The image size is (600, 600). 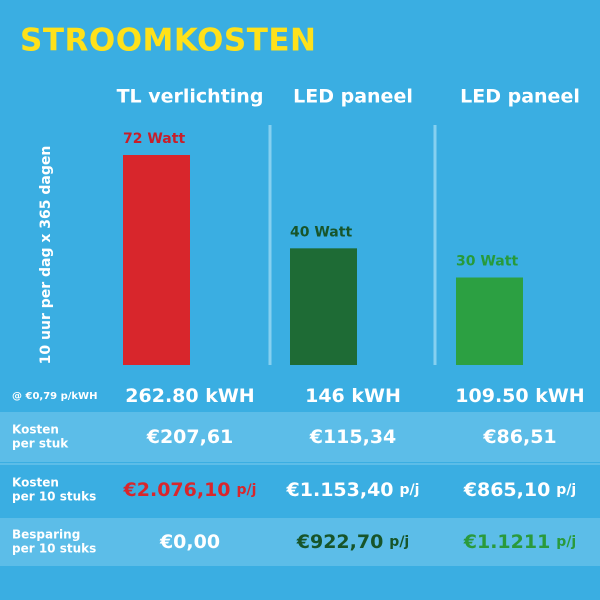 I want to click on cell: 262.80 kWH, so click(x=189, y=396).